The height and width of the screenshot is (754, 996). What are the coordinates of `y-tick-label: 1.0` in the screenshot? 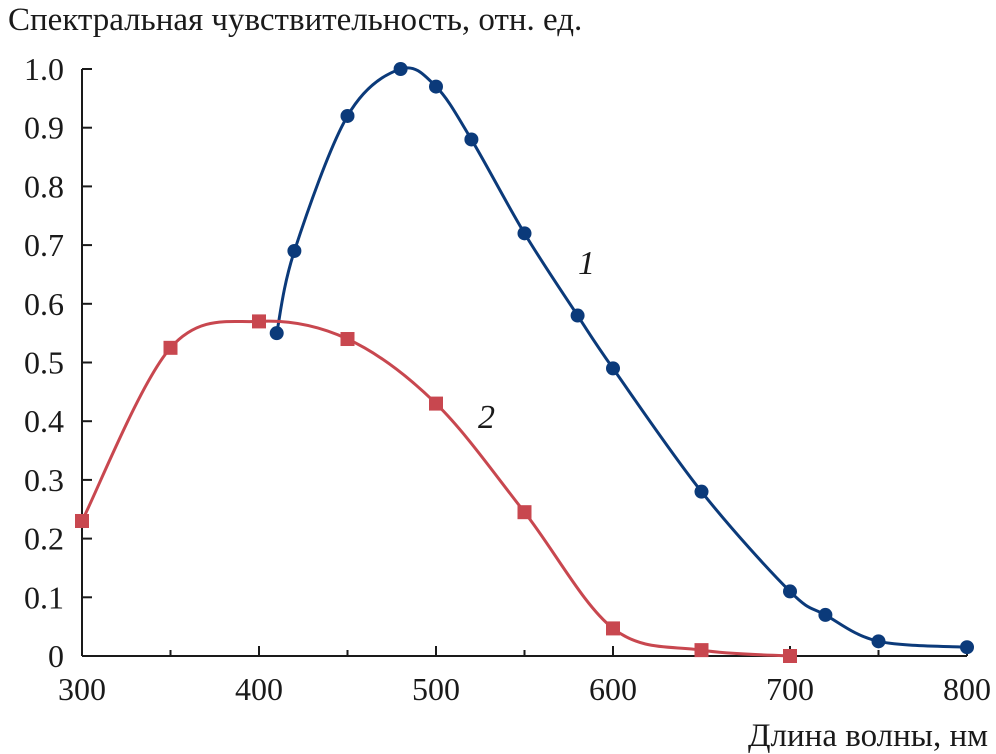 It's located at (44, 69).